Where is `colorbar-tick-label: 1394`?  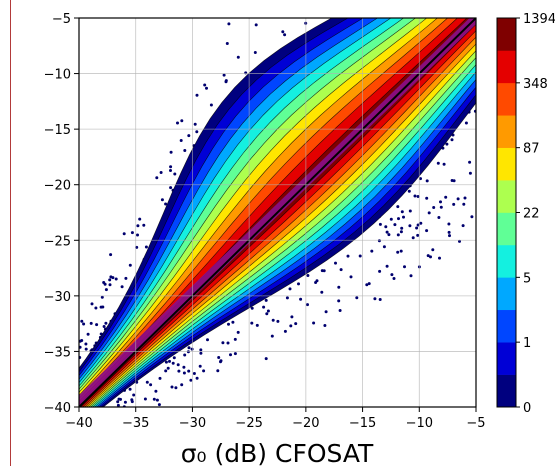
colorbar-tick-label: 1394 is located at coordinates (539, 19).